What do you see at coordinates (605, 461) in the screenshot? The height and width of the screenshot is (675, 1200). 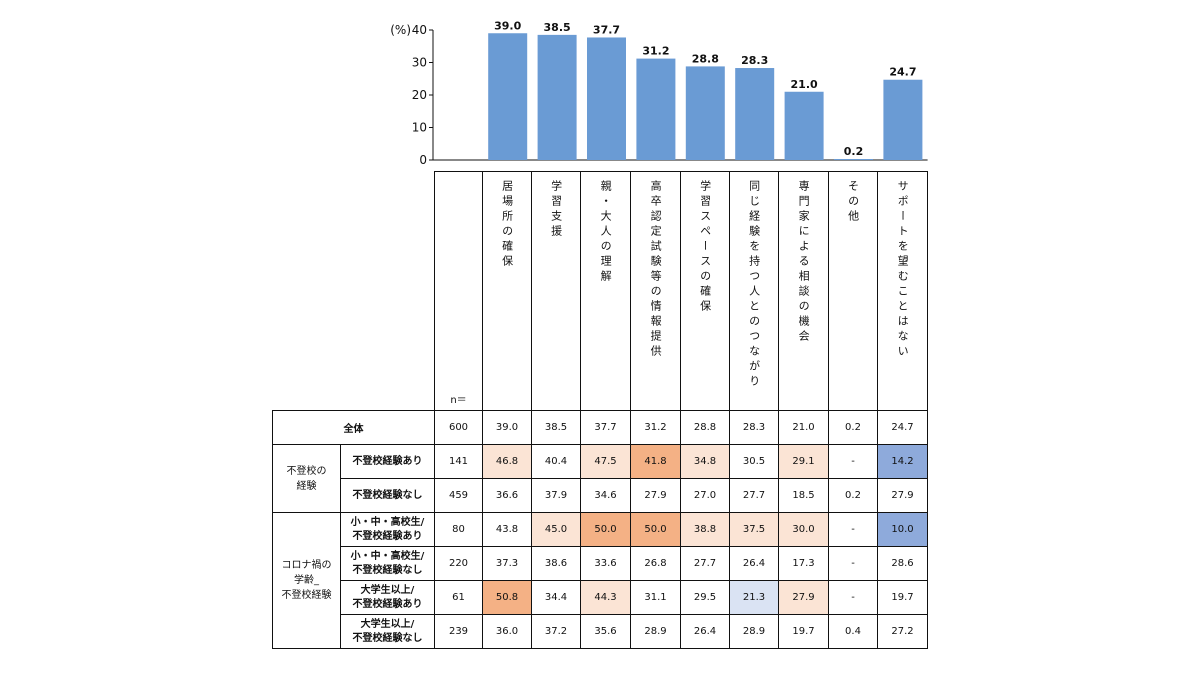 I see `value-cell: 47.5` at bounding box center [605, 461].